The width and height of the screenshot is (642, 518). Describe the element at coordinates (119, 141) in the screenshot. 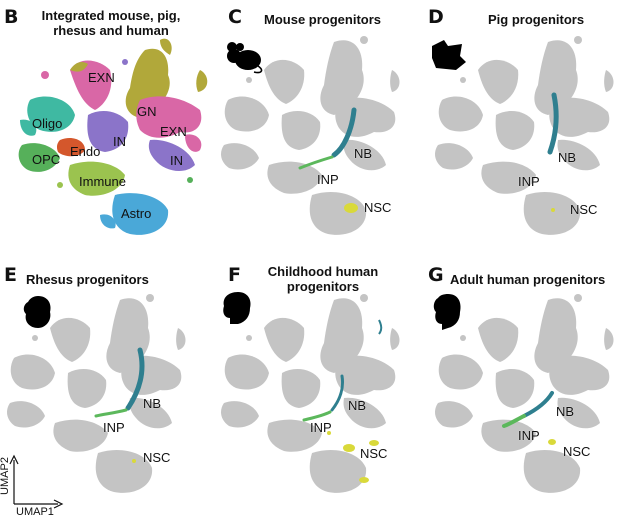

I see `cluster-label-in: IN` at that location.